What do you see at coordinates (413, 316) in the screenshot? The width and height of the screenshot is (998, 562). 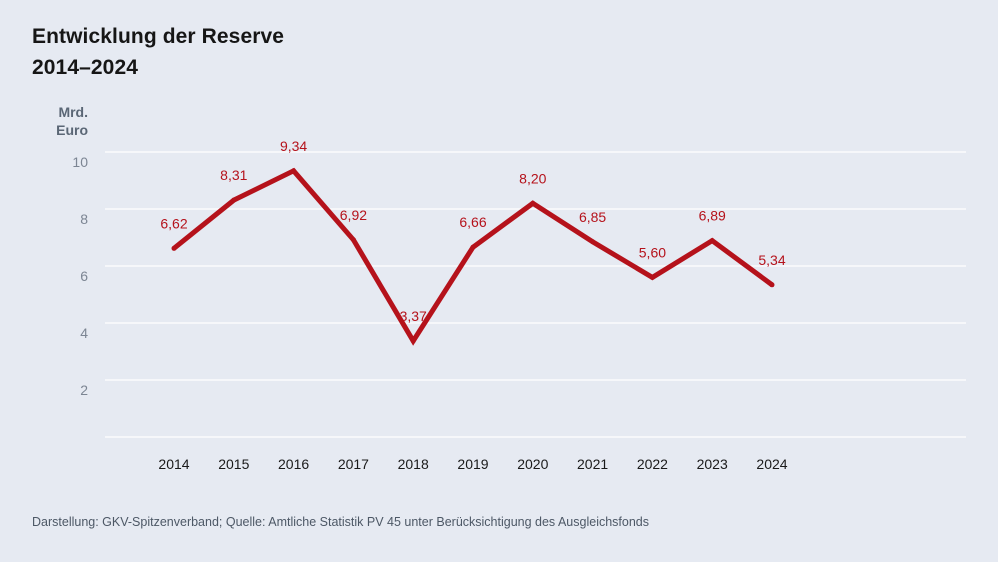 I see `data-label: 3,37` at bounding box center [413, 316].